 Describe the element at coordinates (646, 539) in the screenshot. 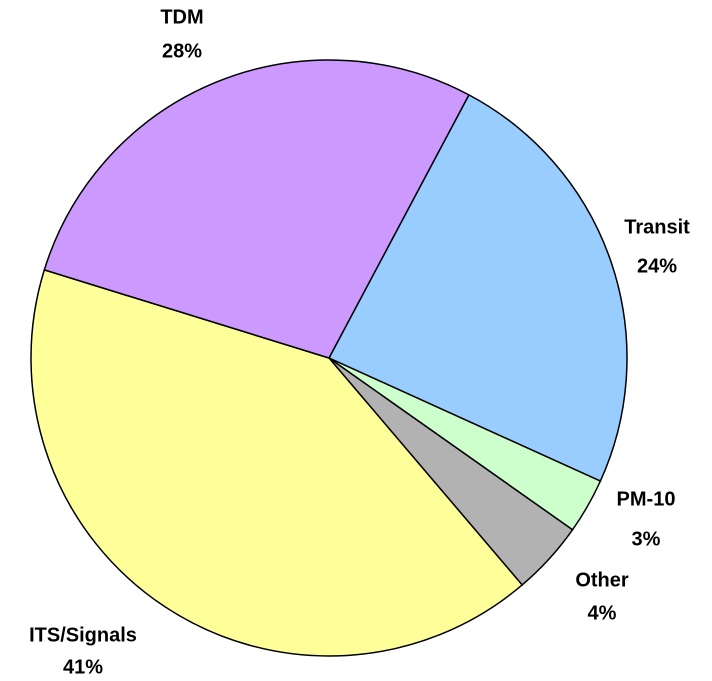

I see `slice-value-label: 3%` at that location.